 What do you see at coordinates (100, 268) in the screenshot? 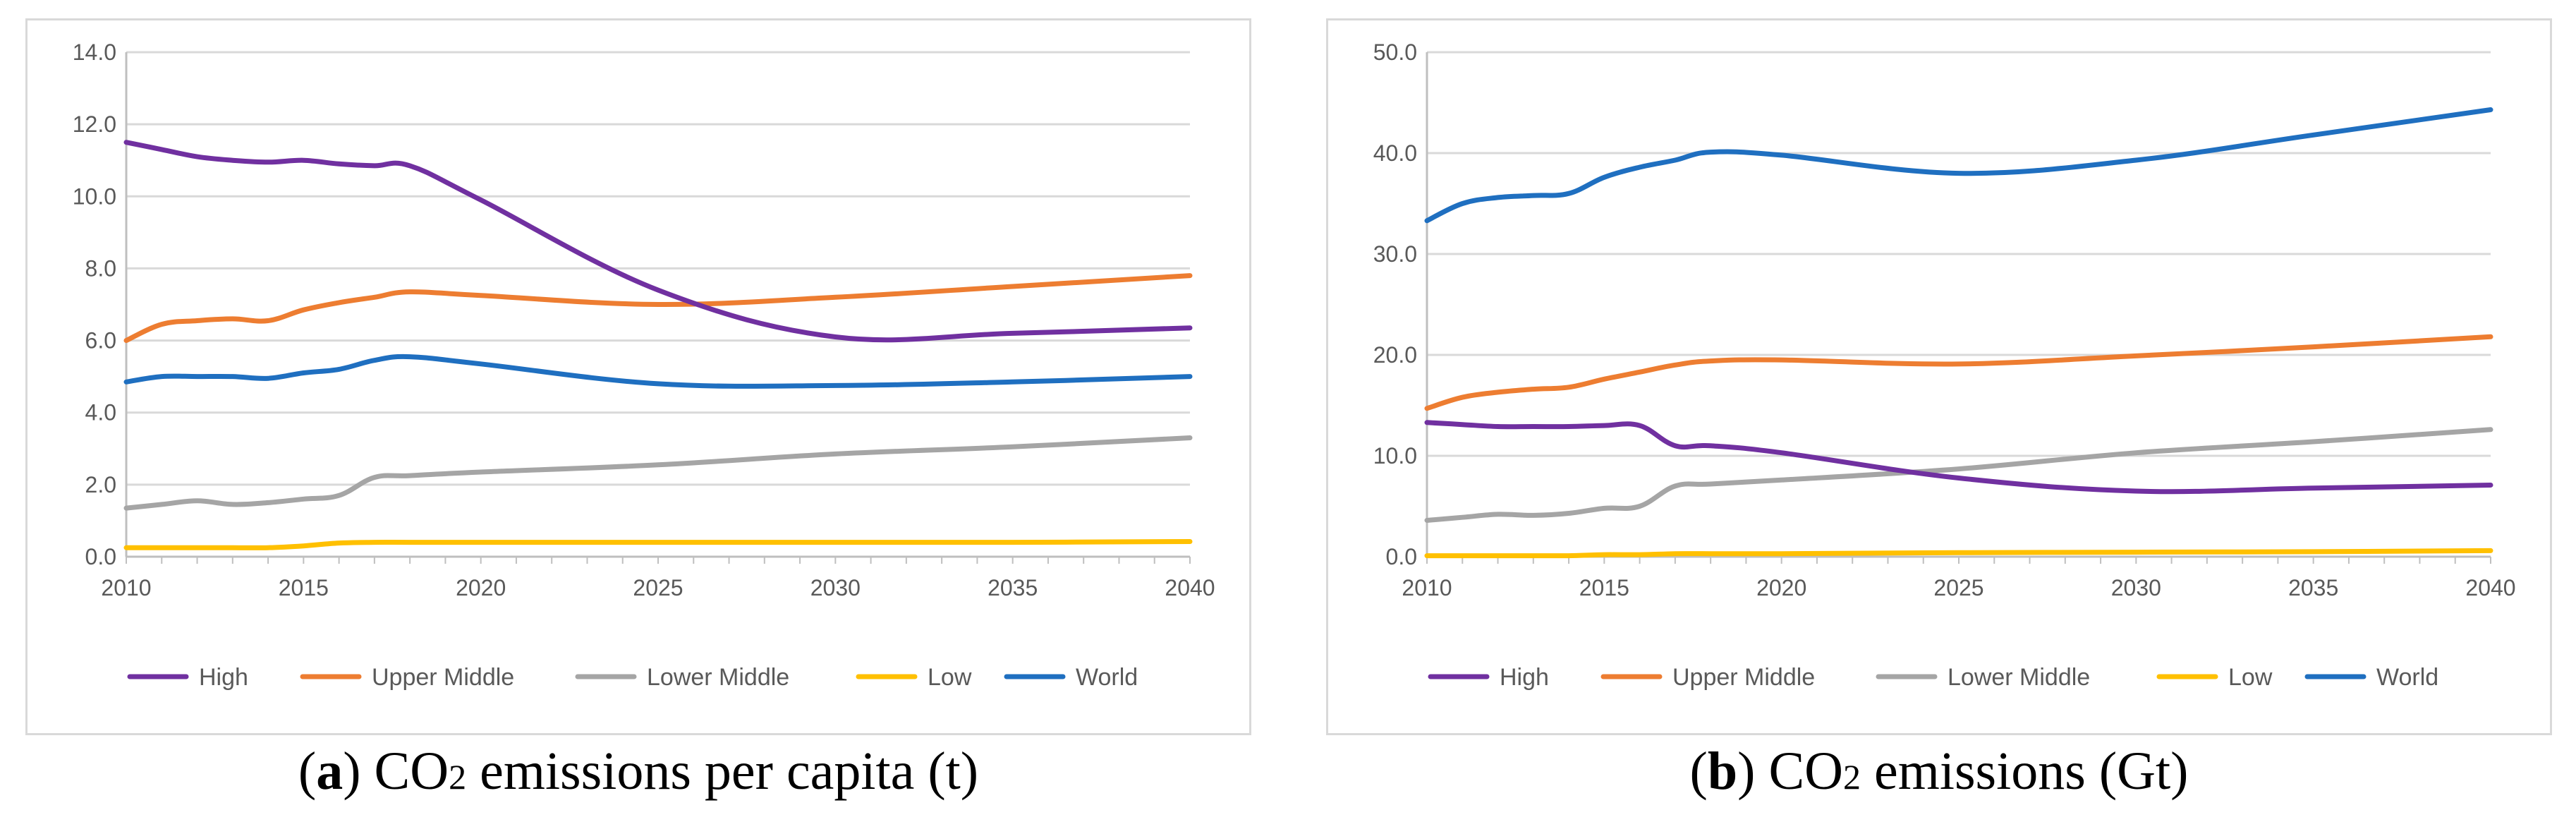
I see `y-tick-label: 8.0` at bounding box center [100, 268].